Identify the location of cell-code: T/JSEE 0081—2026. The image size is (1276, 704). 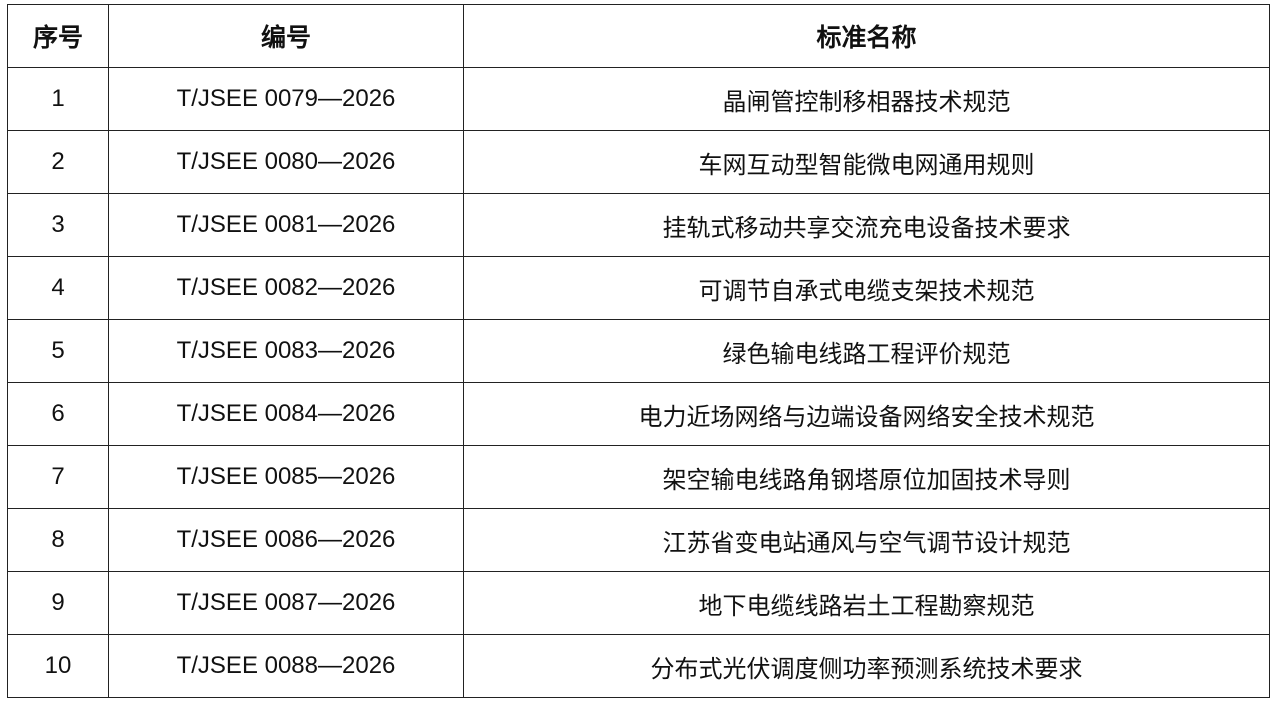
(286, 225).